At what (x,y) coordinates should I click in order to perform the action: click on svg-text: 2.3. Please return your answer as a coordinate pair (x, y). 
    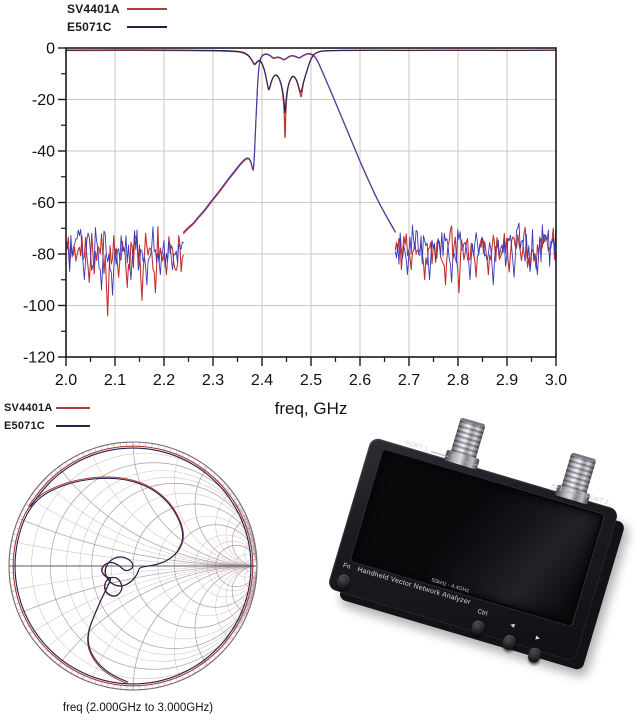
    Looking at the image, I should click on (213, 380).